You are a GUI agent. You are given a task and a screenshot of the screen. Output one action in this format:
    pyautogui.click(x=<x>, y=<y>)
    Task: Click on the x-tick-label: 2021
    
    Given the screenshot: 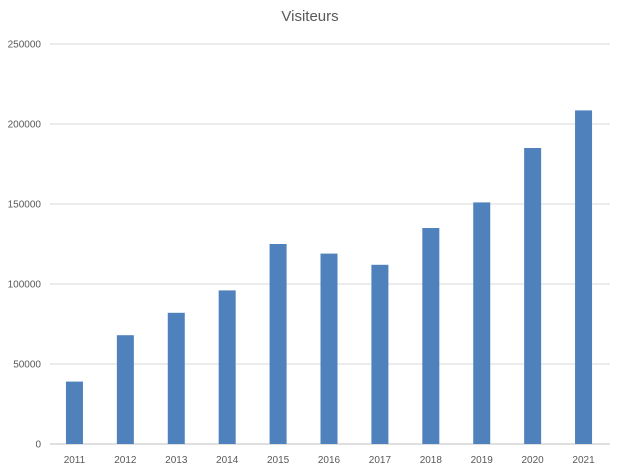 What is the action you would take?
    pyautogui.click(x=583, y=460)
    